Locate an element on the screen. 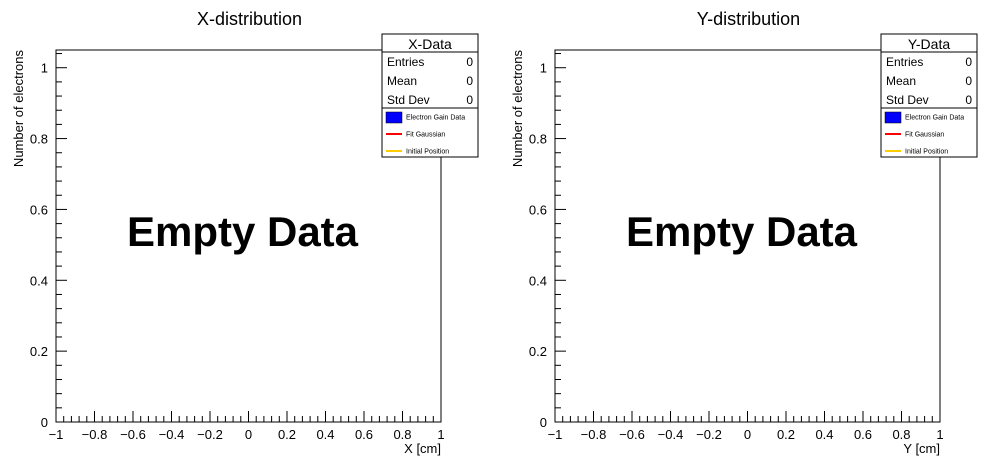 The height and width of the screenshot is (475, 998). chart2-x-tick-label: 0 is located at coordinates (747, 434).